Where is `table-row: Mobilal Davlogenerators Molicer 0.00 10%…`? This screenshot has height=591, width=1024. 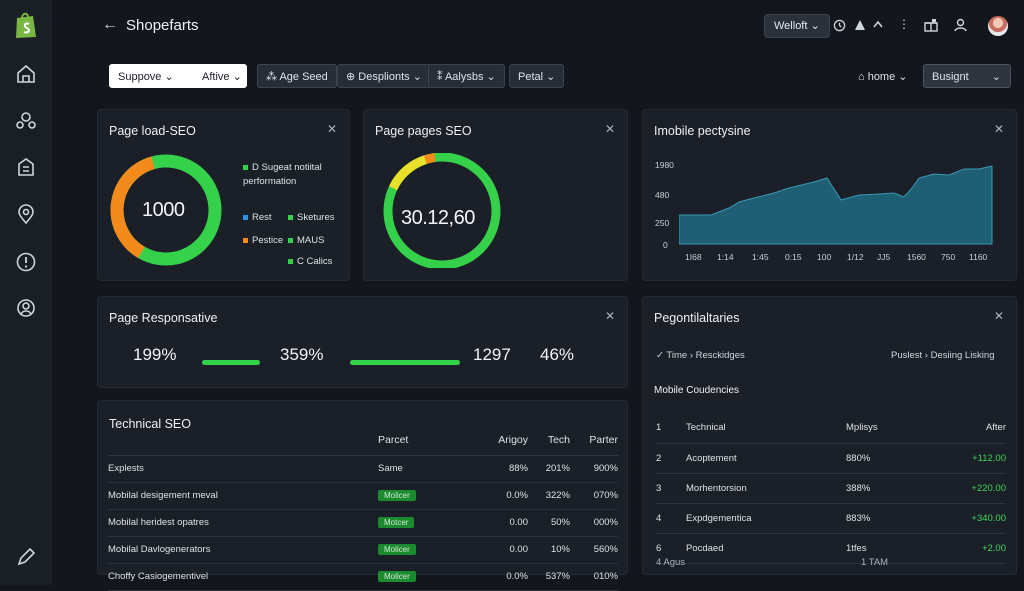
table-row: Mobilal Davlogenerators Molicer 0.00 10%… is located at coordinates (363, 550).